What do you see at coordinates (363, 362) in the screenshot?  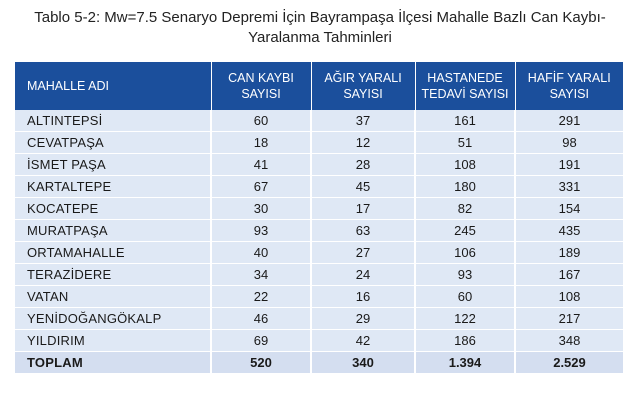 I see `total-severe-injured: 340` at bounding box center [363, 362].